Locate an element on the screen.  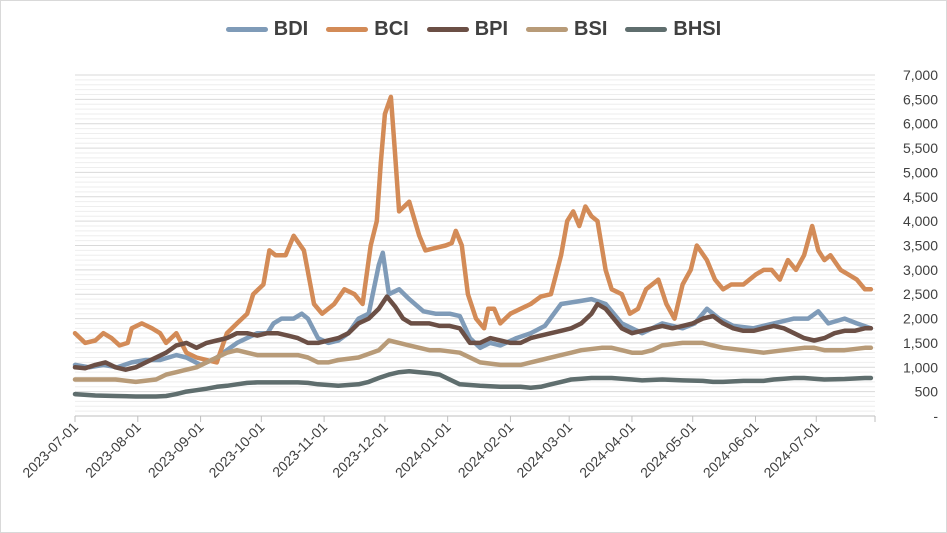
legend-swatch-bdi is located at coordinates (246, 29).